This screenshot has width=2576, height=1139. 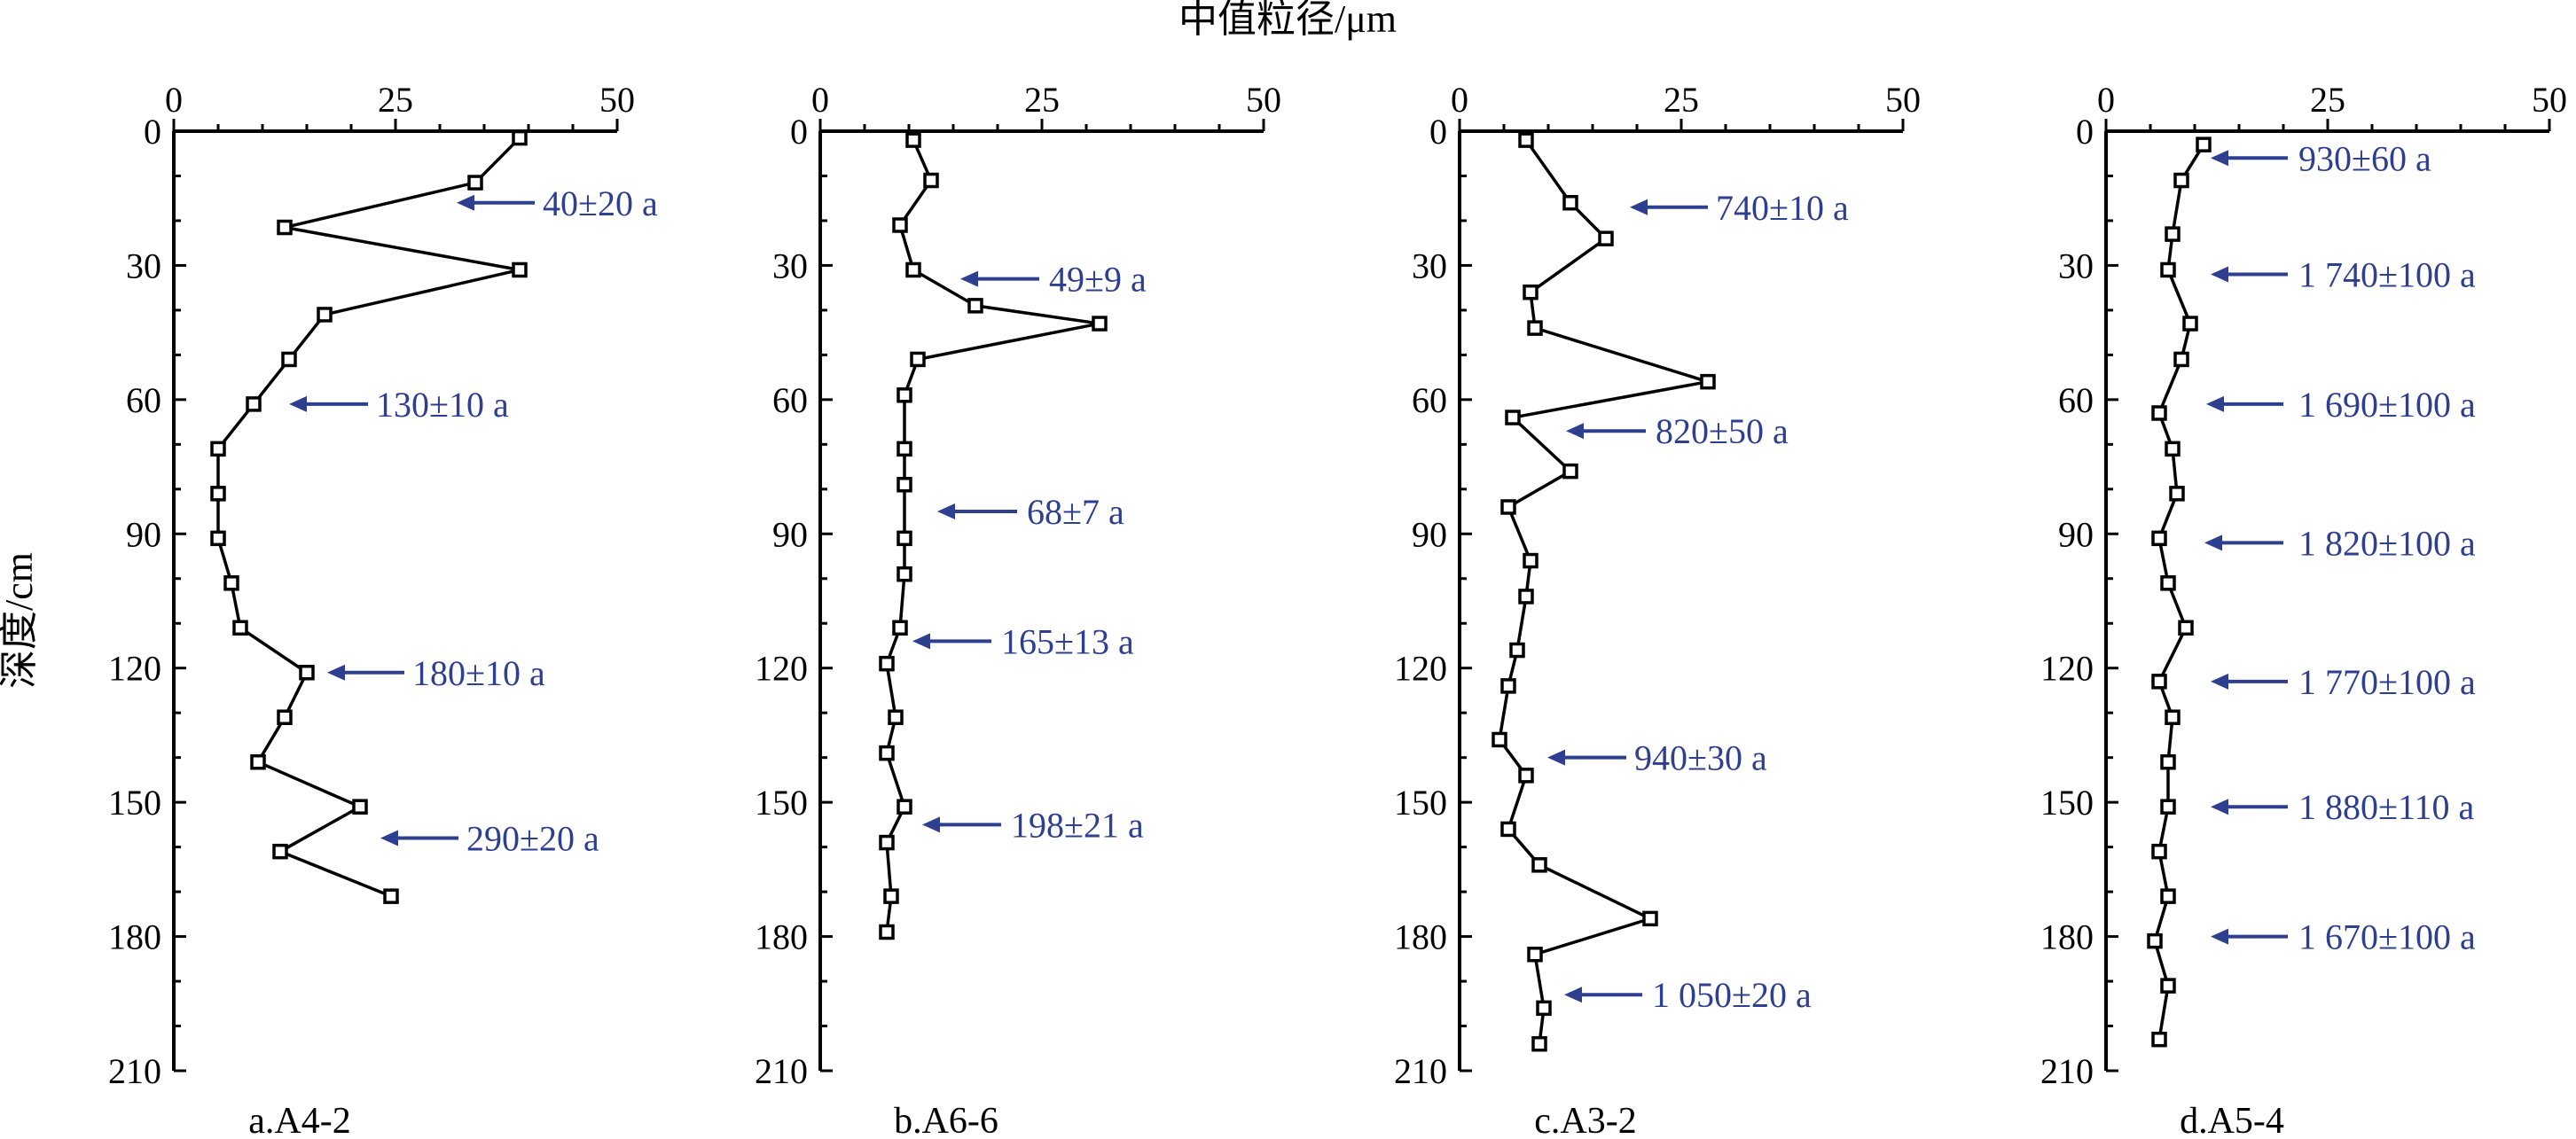 What do you see at coordinates (946, 1120) in the screenshot?
I see `panel-label: b.A6-6` at bounding box center [946, 1120].